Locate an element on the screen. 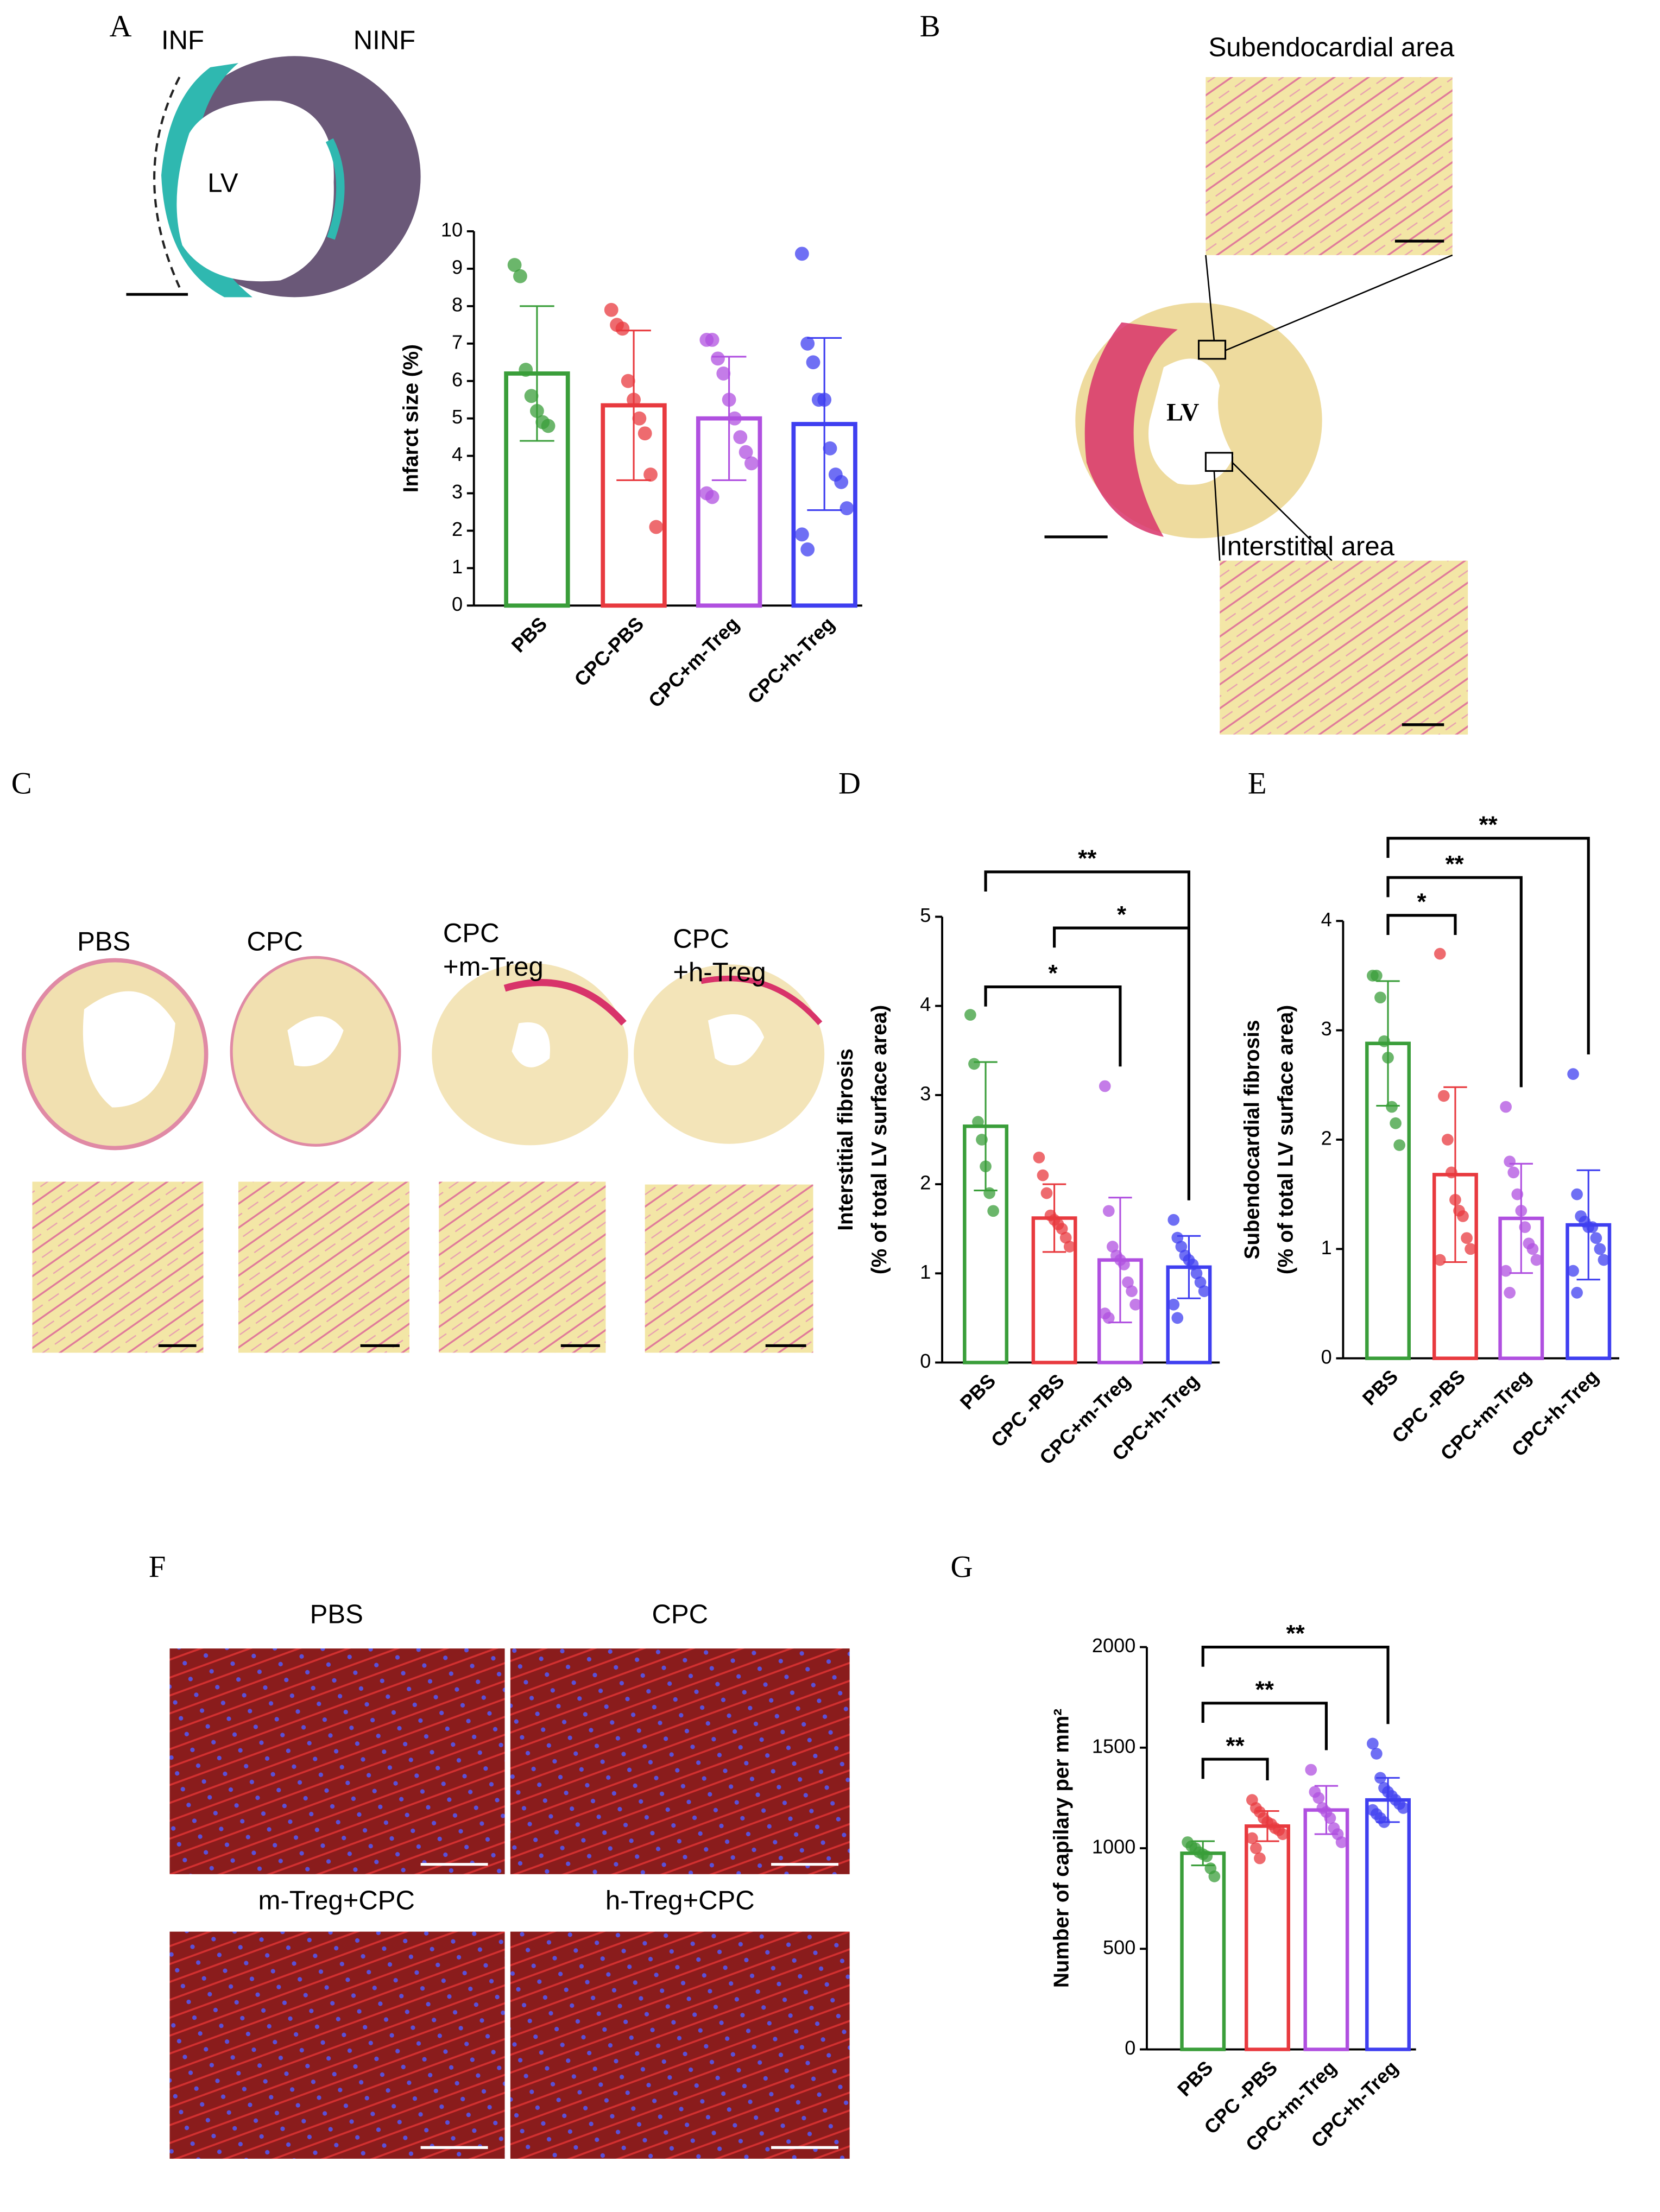  y-tick-label: 1000 is located at coordinates (1113, 1847).